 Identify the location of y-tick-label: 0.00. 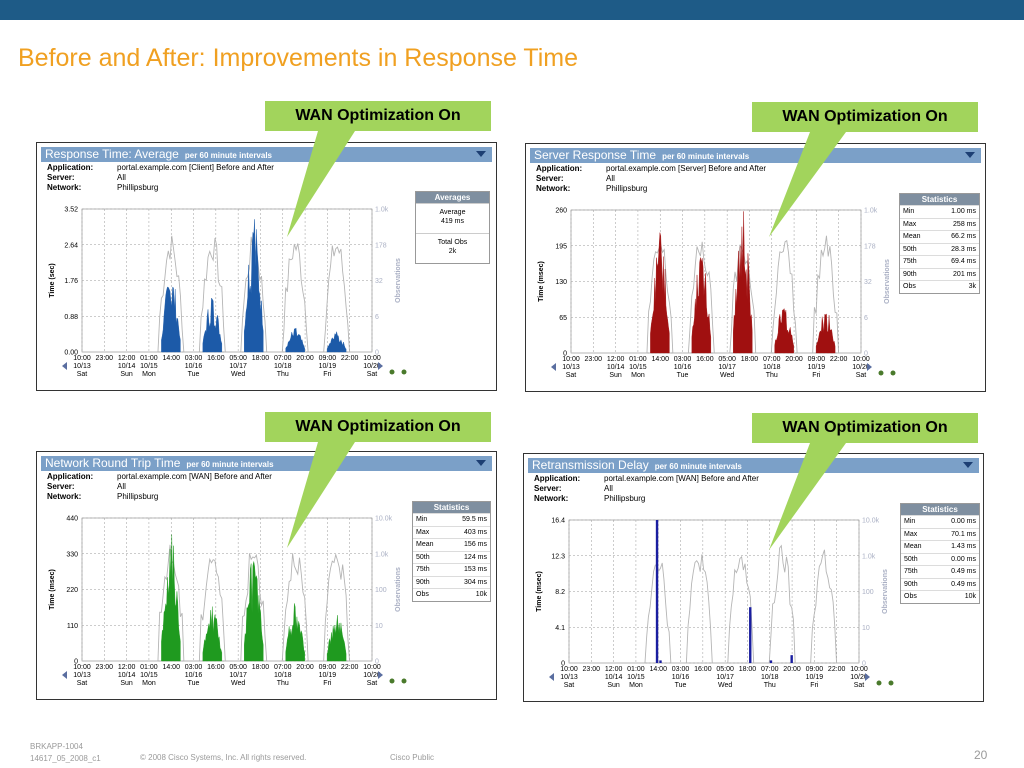
(71, 353).